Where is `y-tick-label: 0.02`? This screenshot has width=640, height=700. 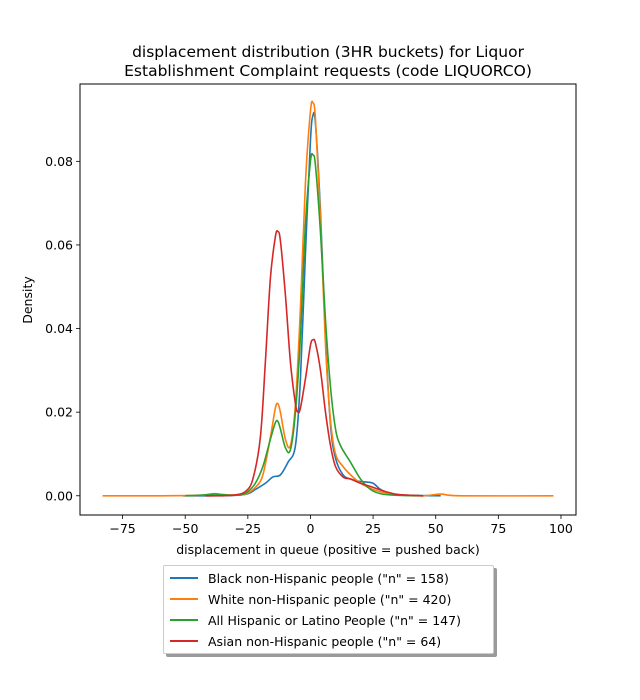 y-tick-label: 0.02 is located at coordinates (59, 412).